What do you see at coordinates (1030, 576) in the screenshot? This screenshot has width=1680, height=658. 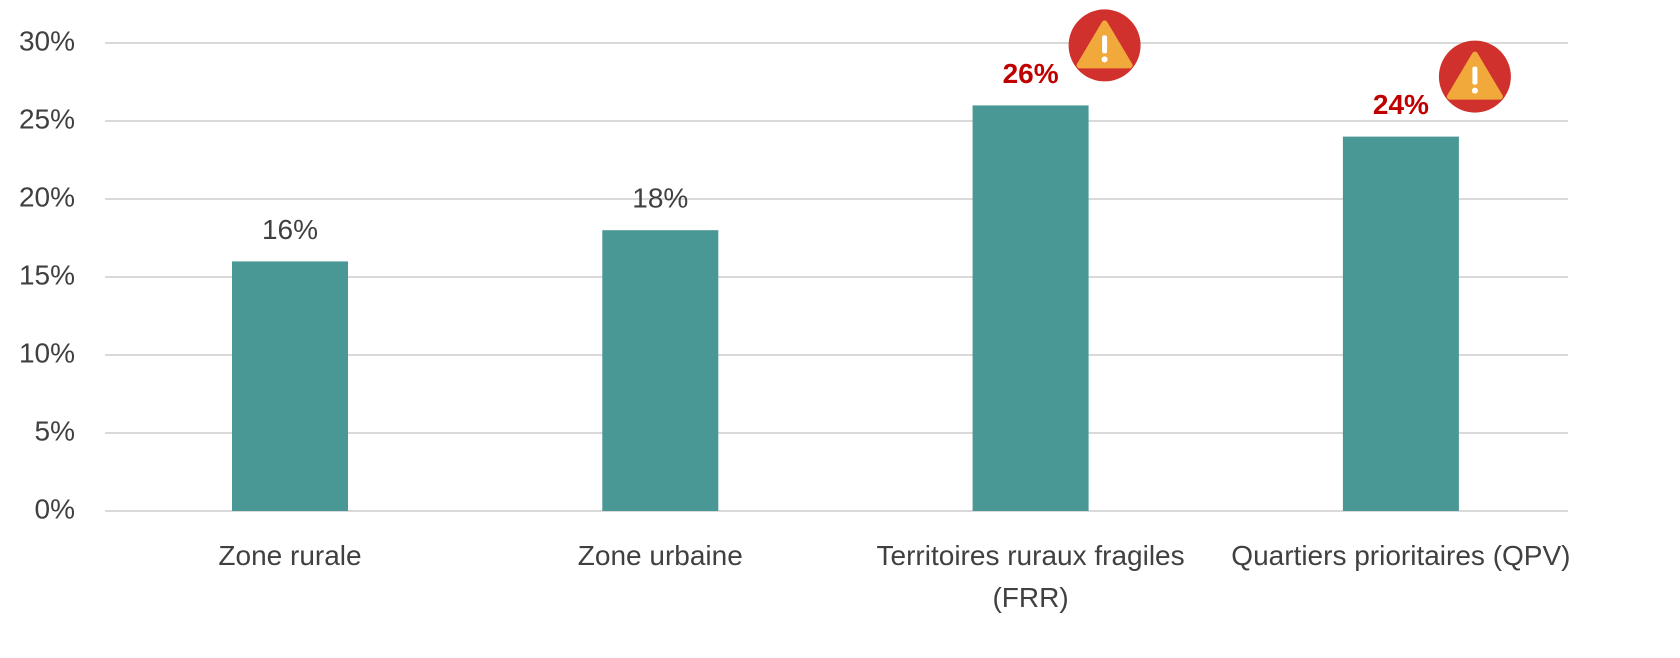 I see `x-tick-label: Territoires ruraux fragiles (FRR)` at bounding box center [1030, 576].